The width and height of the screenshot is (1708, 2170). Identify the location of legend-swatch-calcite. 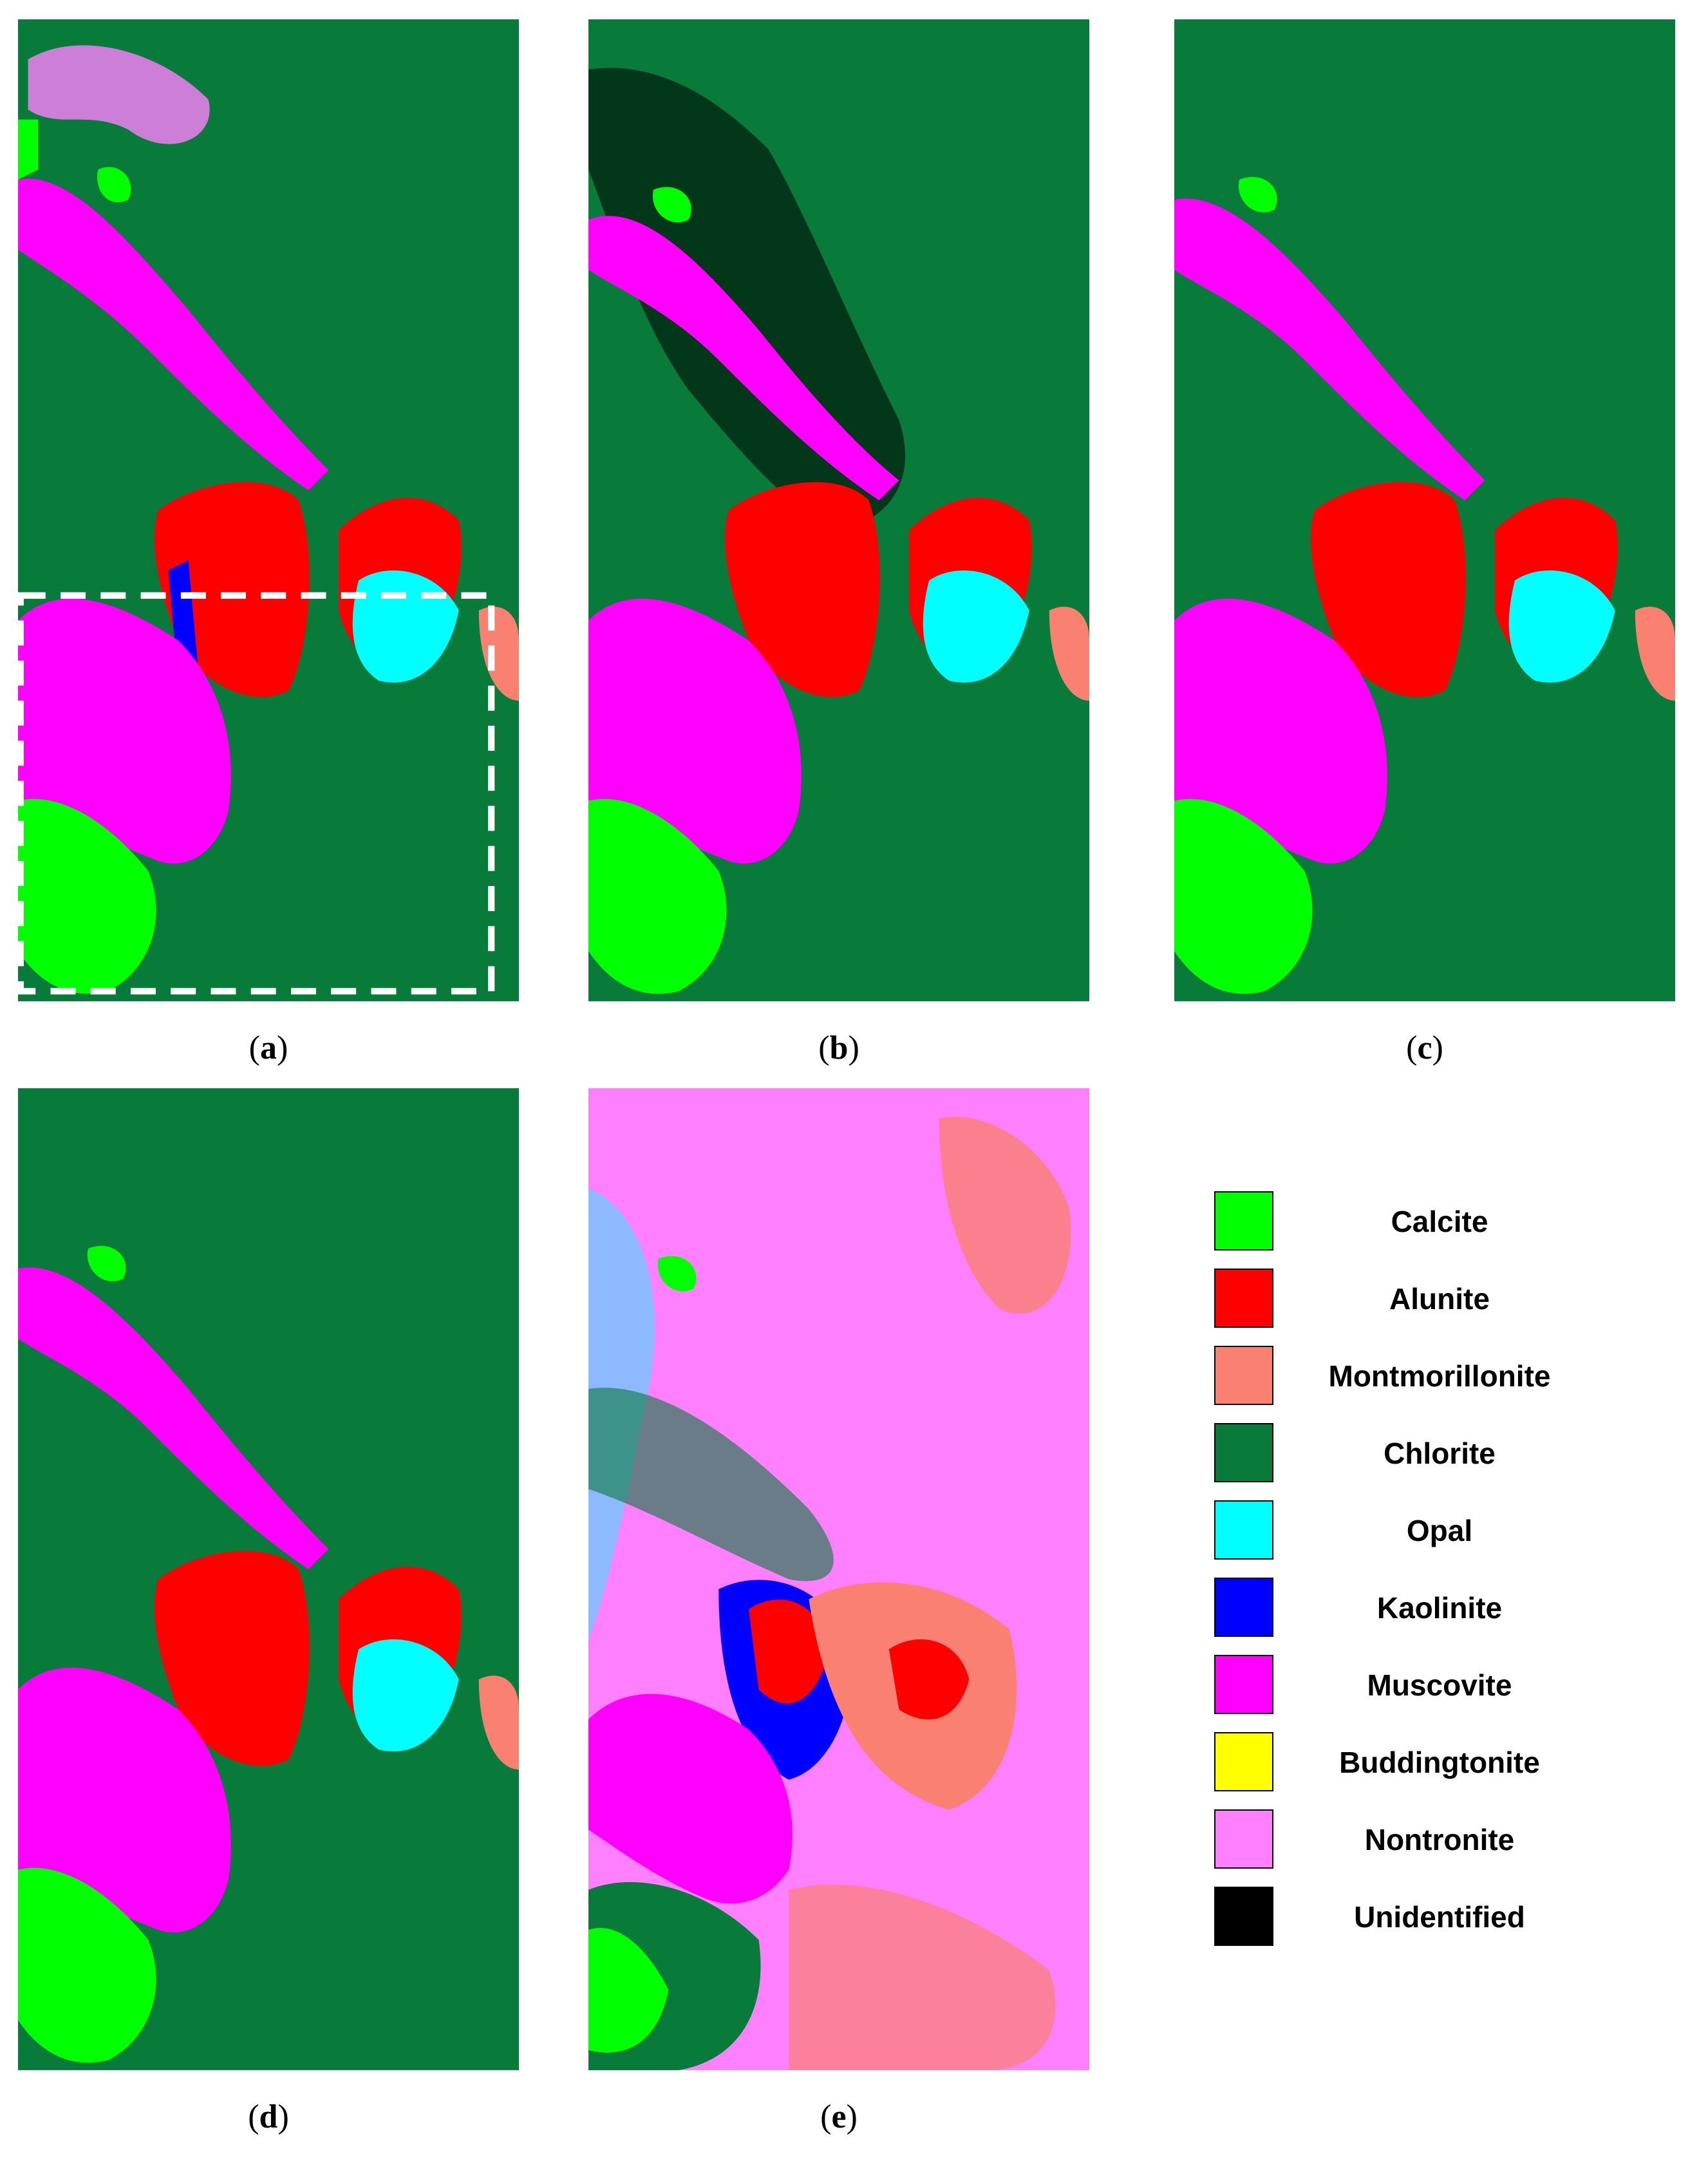
(1243, 1220).